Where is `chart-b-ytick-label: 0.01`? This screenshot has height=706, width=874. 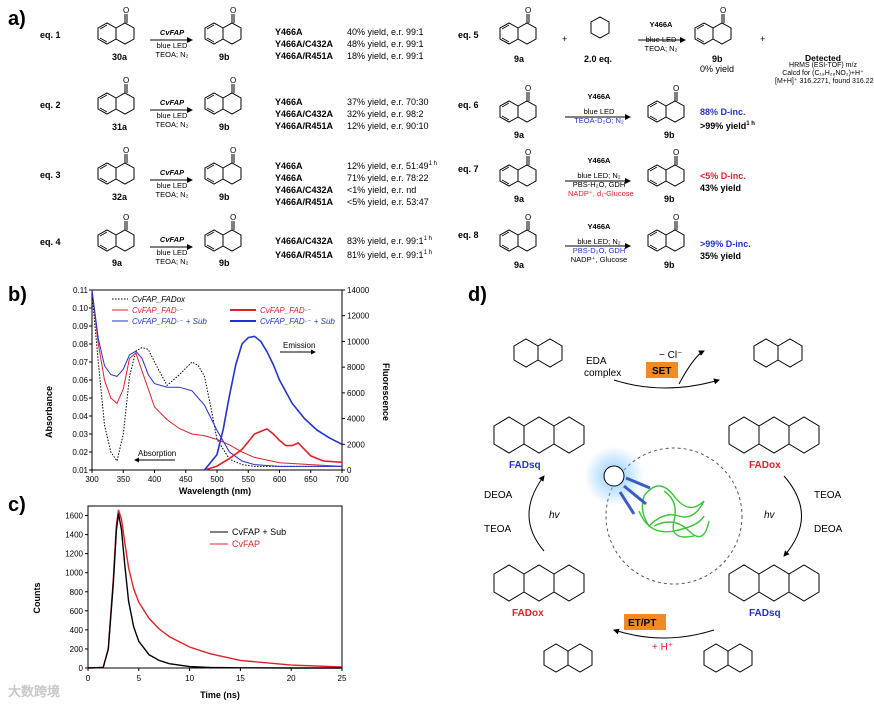
chart-b-ytick-label: 0.01 is located at coordinates (80, 470).